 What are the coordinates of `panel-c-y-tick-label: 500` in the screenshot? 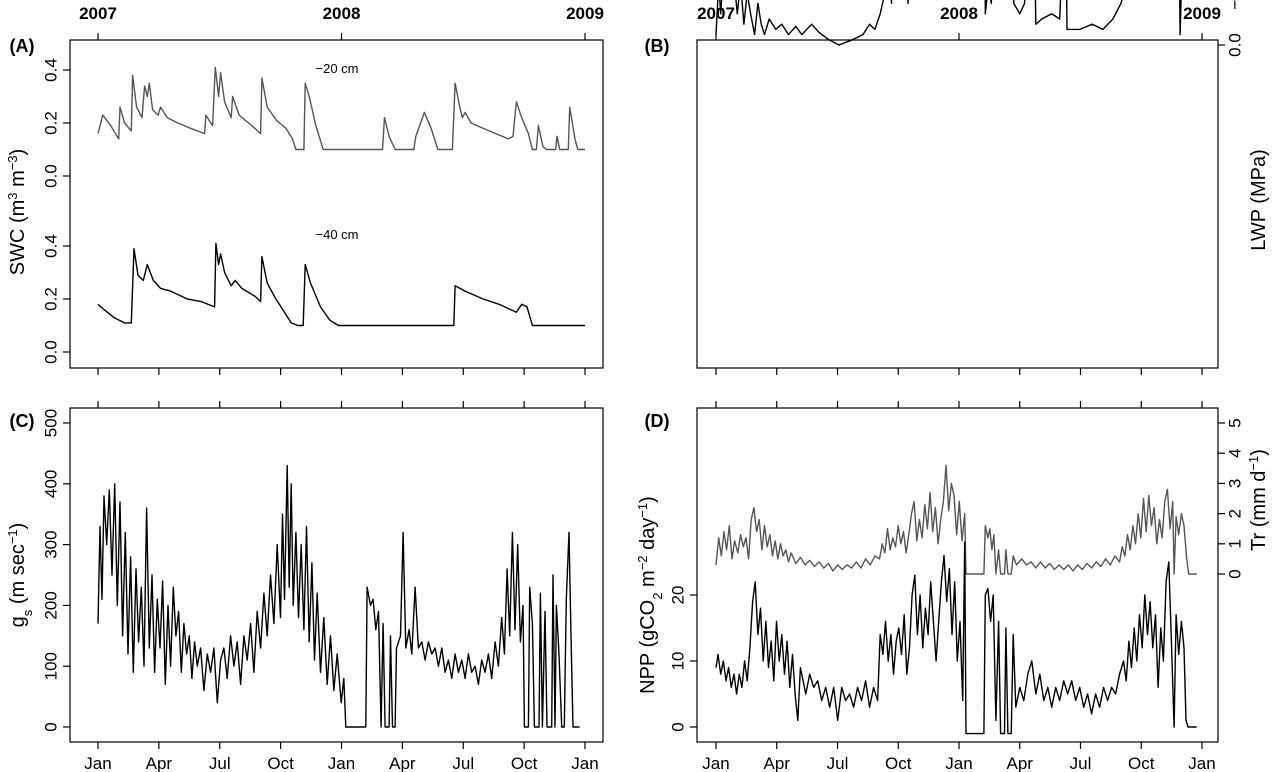 It's located at (50, 423).